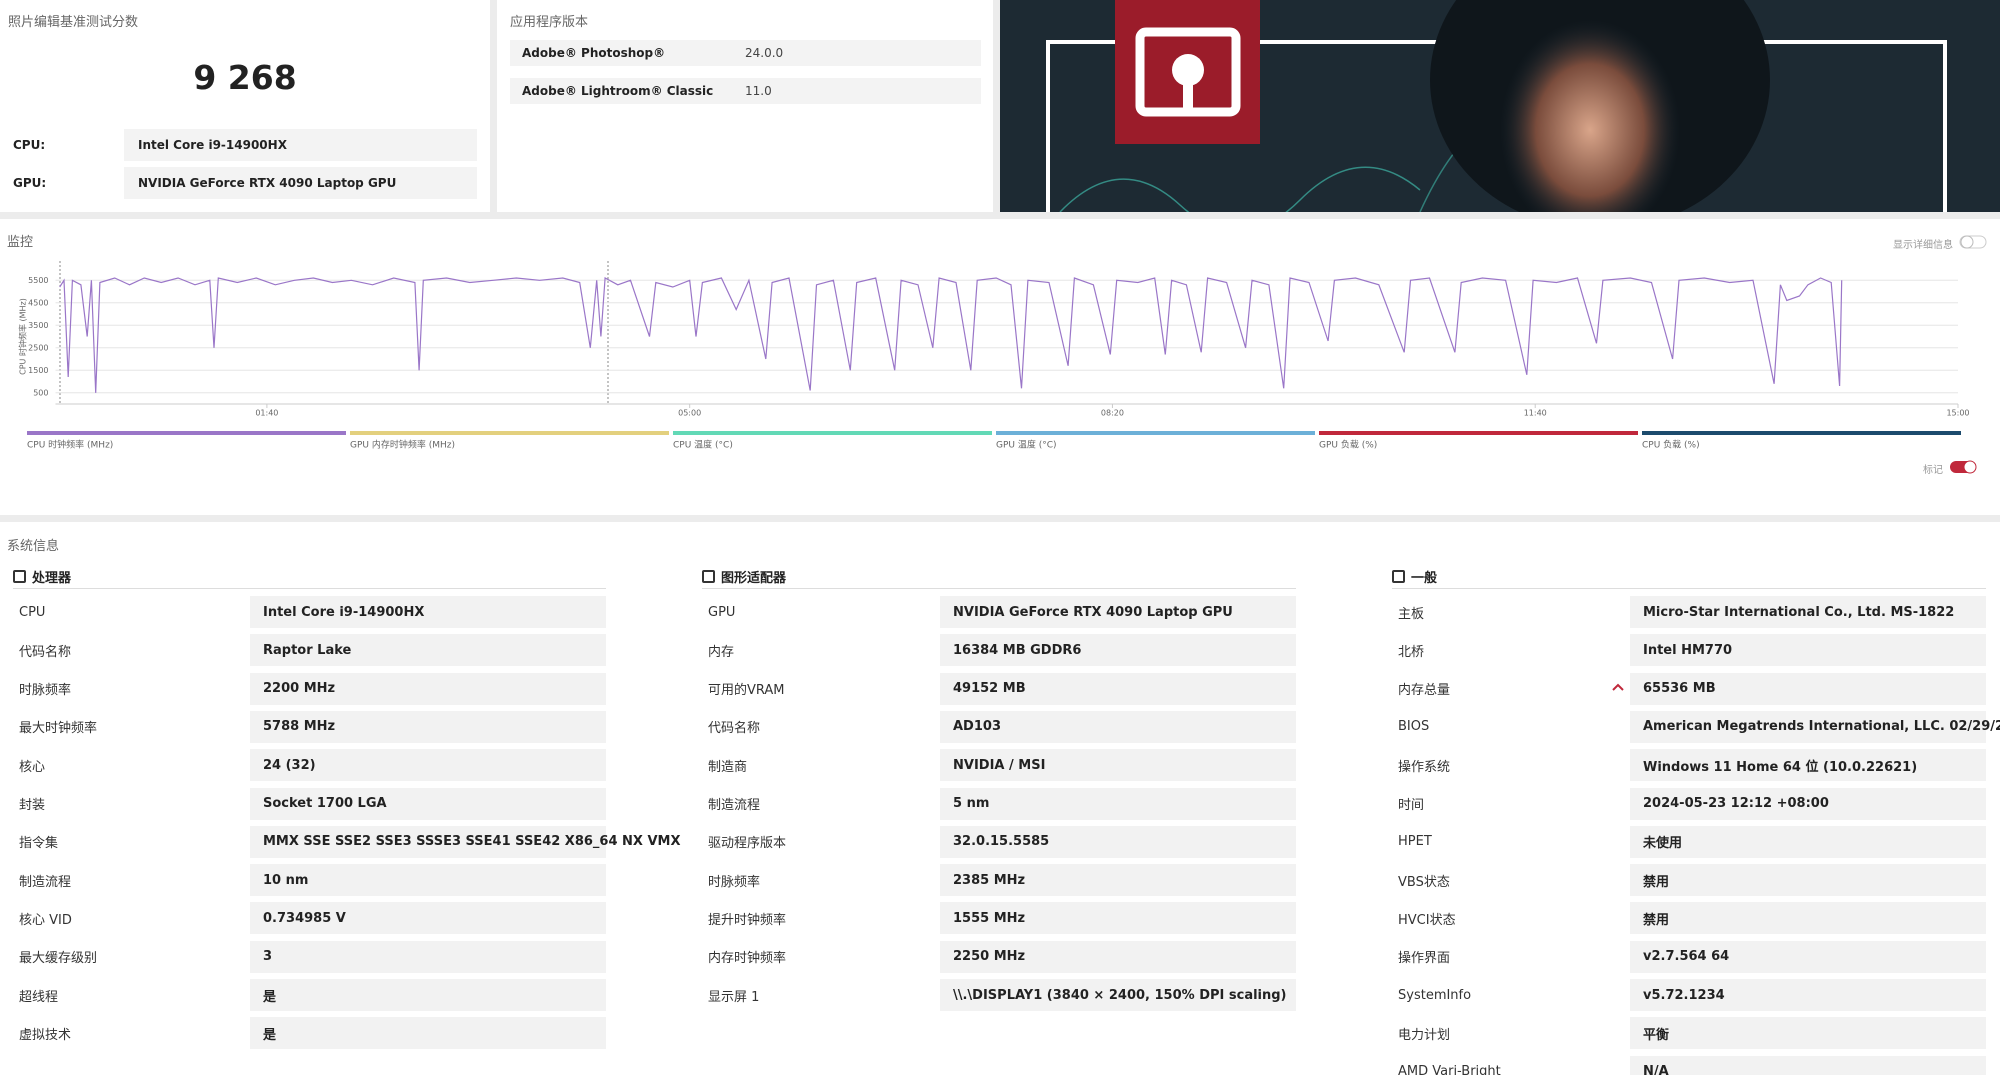 The width and height of the screenshot is (2000, 1075). I want to click on info-label: 核心, so click(32, 767).